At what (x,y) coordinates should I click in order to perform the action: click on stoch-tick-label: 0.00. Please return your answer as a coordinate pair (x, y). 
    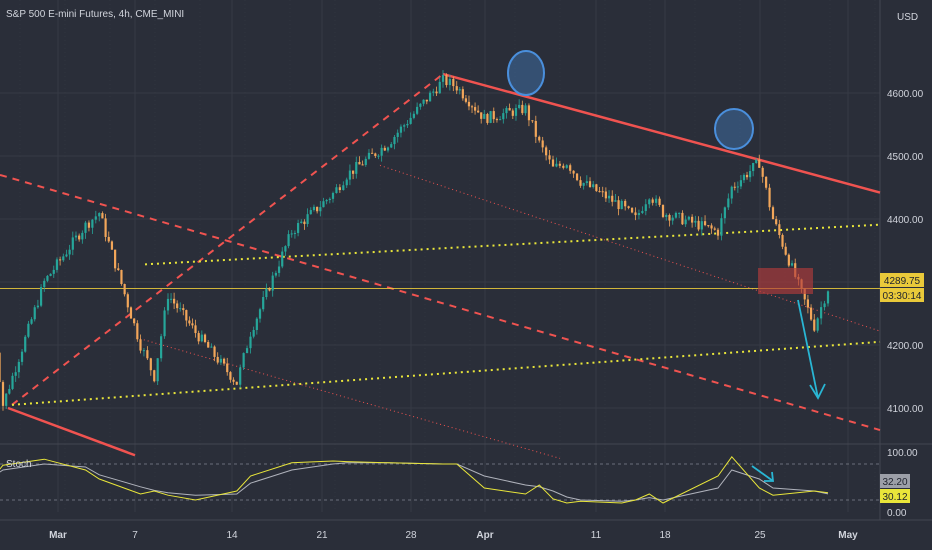
    Looking at the image, I should click on (897, 513).